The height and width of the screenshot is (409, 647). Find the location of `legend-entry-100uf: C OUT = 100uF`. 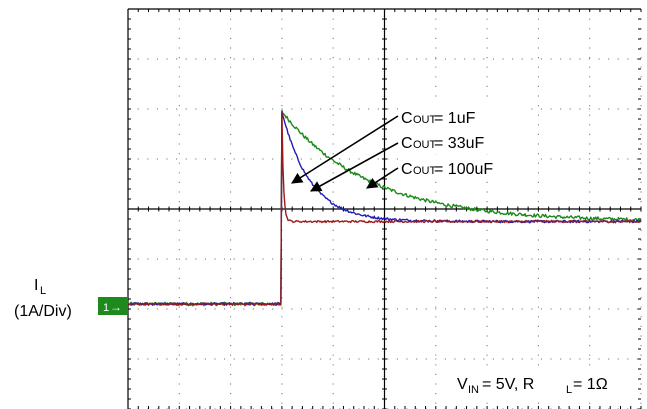

legend-entry-100uf: C OUT = 100uF is located at coordinates (467, 168).